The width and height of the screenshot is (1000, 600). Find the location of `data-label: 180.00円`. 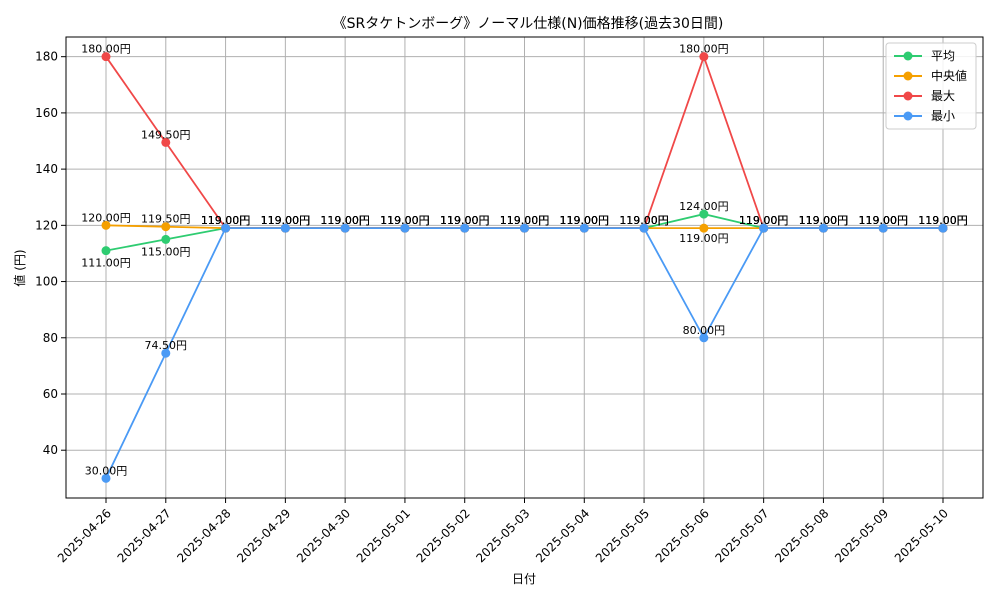

data-label: 180.00円 is located at coordinates (704, 49).